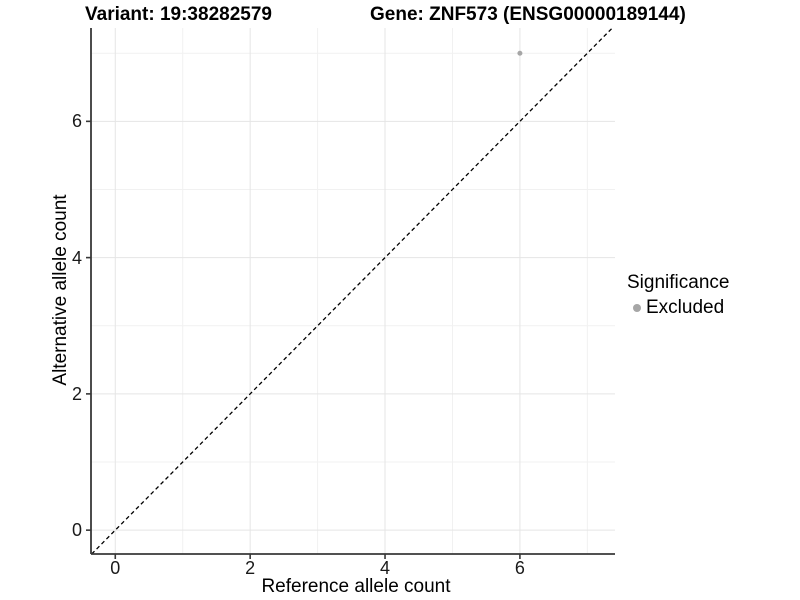  I want to click on legend-dot-icon, so click(637, 308).